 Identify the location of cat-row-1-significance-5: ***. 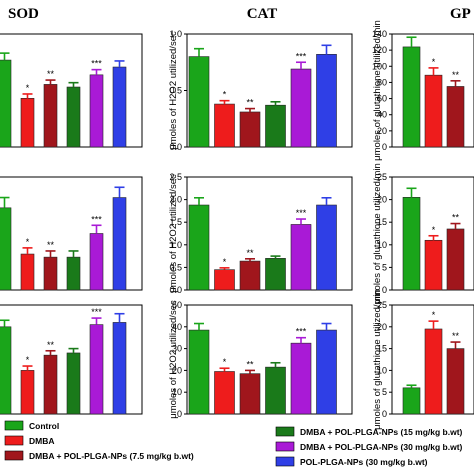
(301, 56).